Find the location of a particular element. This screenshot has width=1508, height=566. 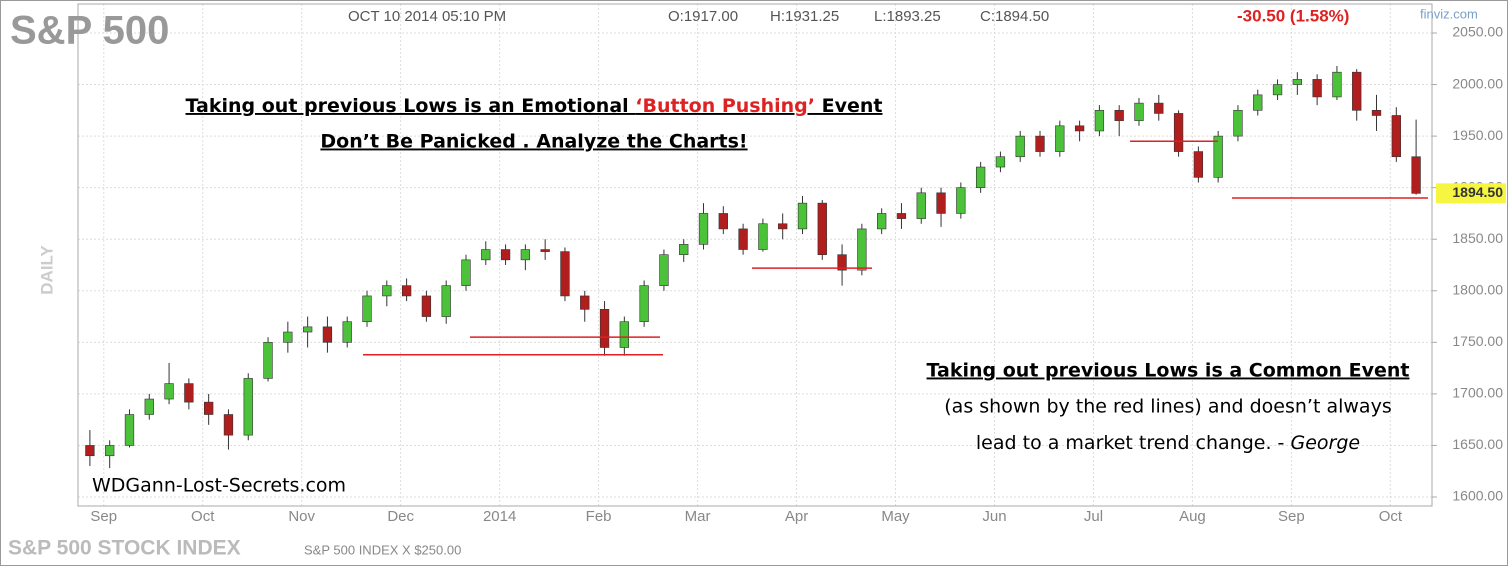

annotation-text: Taking out previous Lows is an Emotional is located at coordinates (411, 106).